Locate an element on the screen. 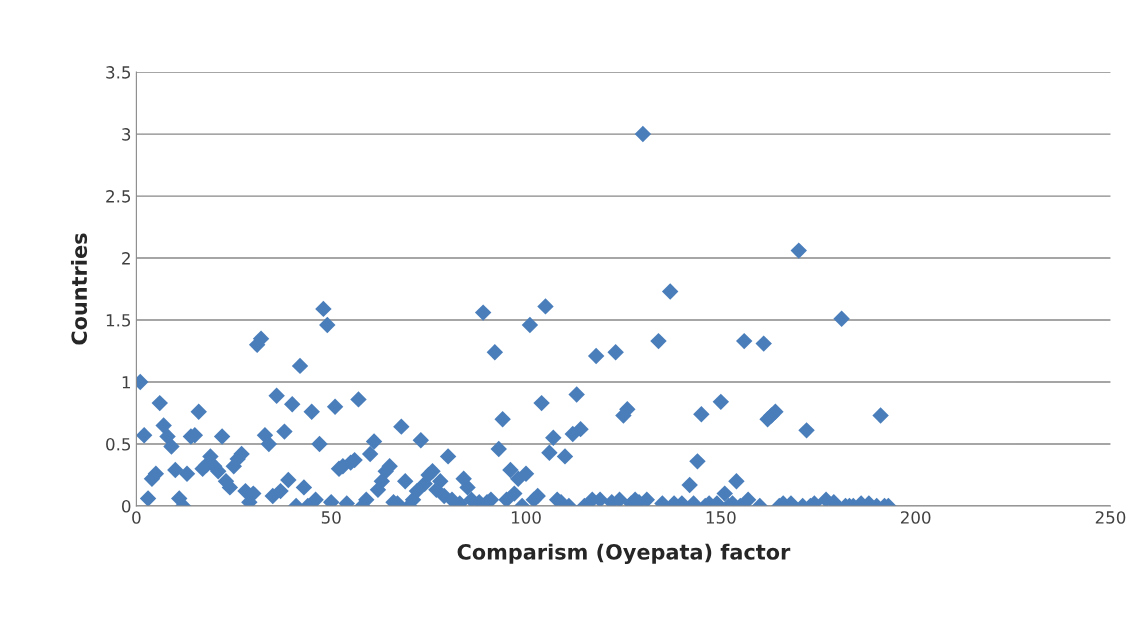  y-tick-label: 0 is located at coordinates (126, 506).